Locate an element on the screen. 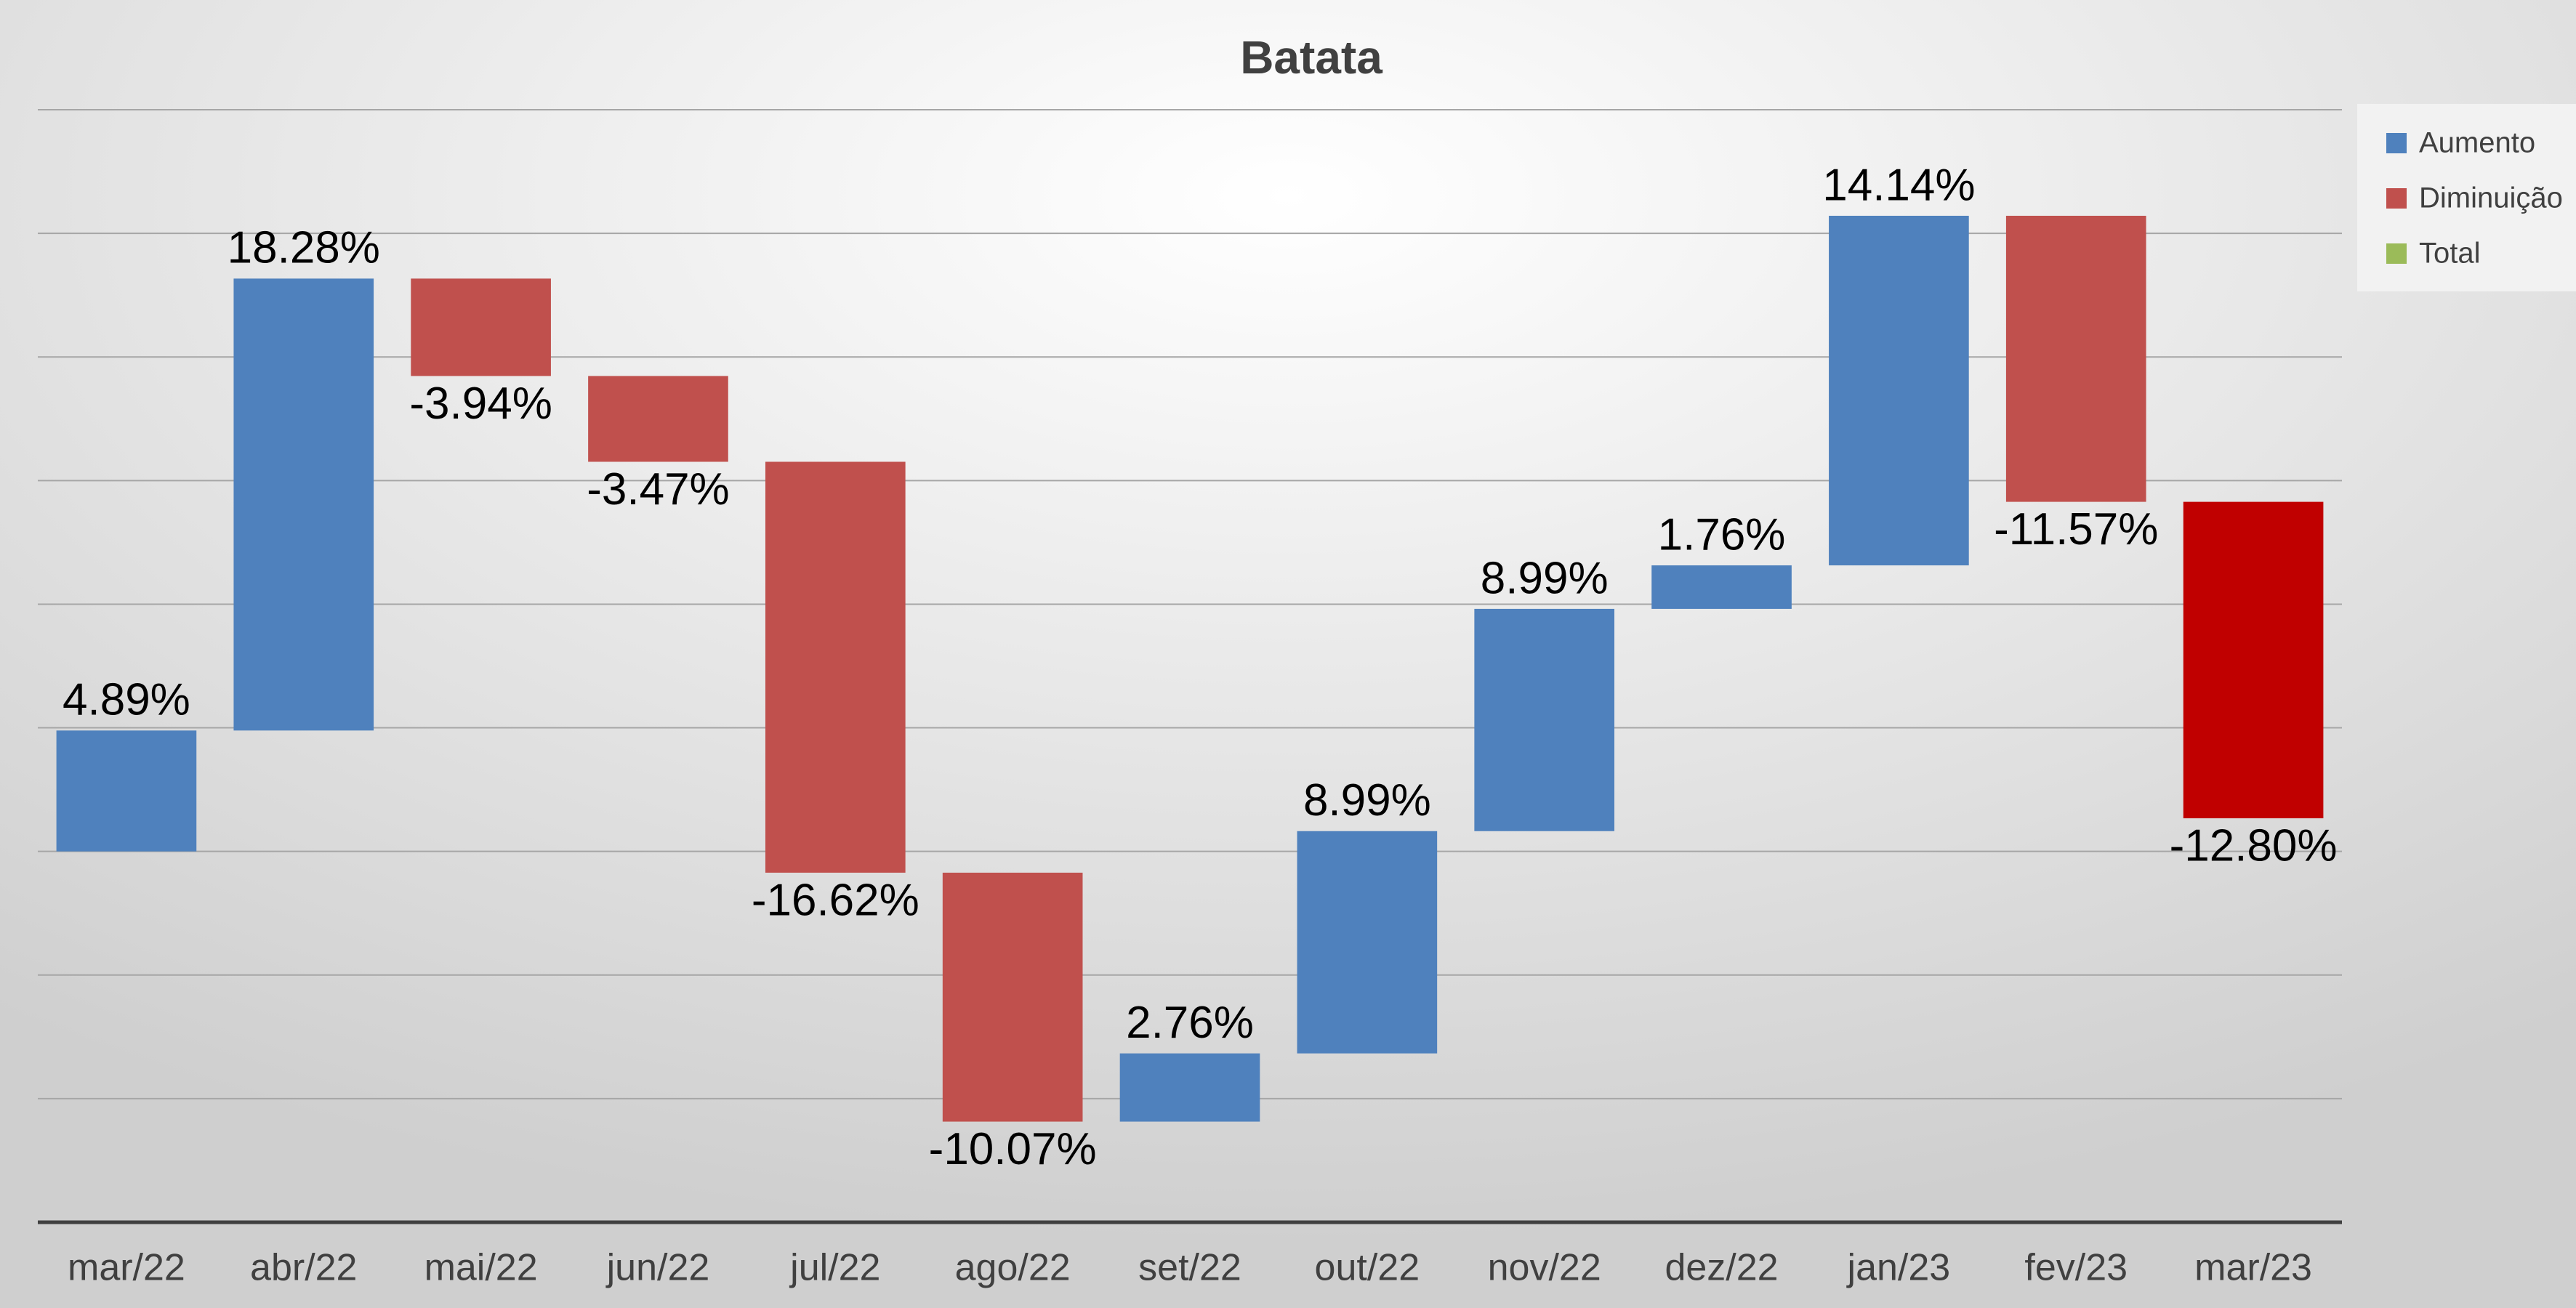  x-tick-label: ago/22 is located at coordinates (1013, 1268).